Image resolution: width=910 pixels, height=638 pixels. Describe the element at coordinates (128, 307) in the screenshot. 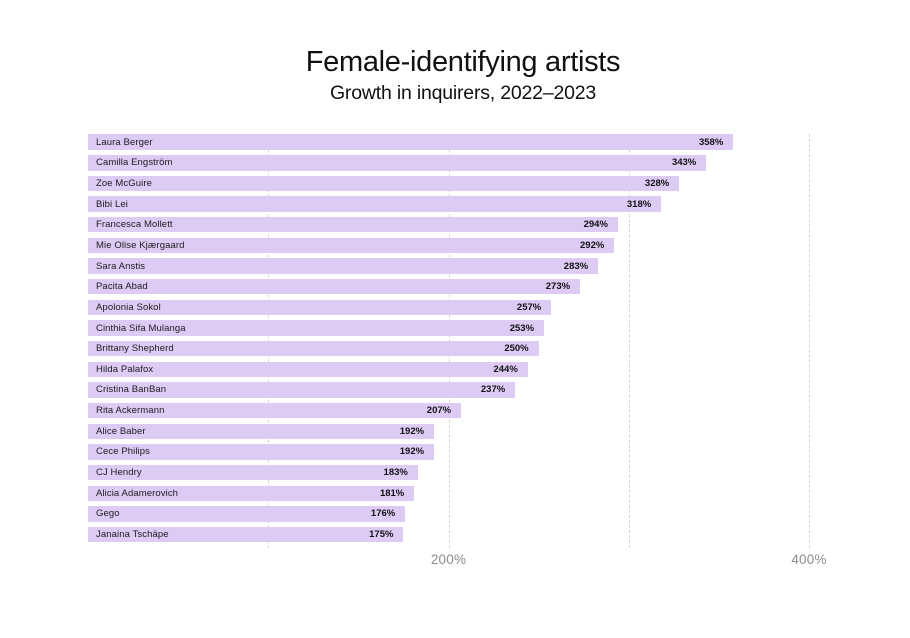

I see `bar-category-label: Apolonia Sokol` at that location.